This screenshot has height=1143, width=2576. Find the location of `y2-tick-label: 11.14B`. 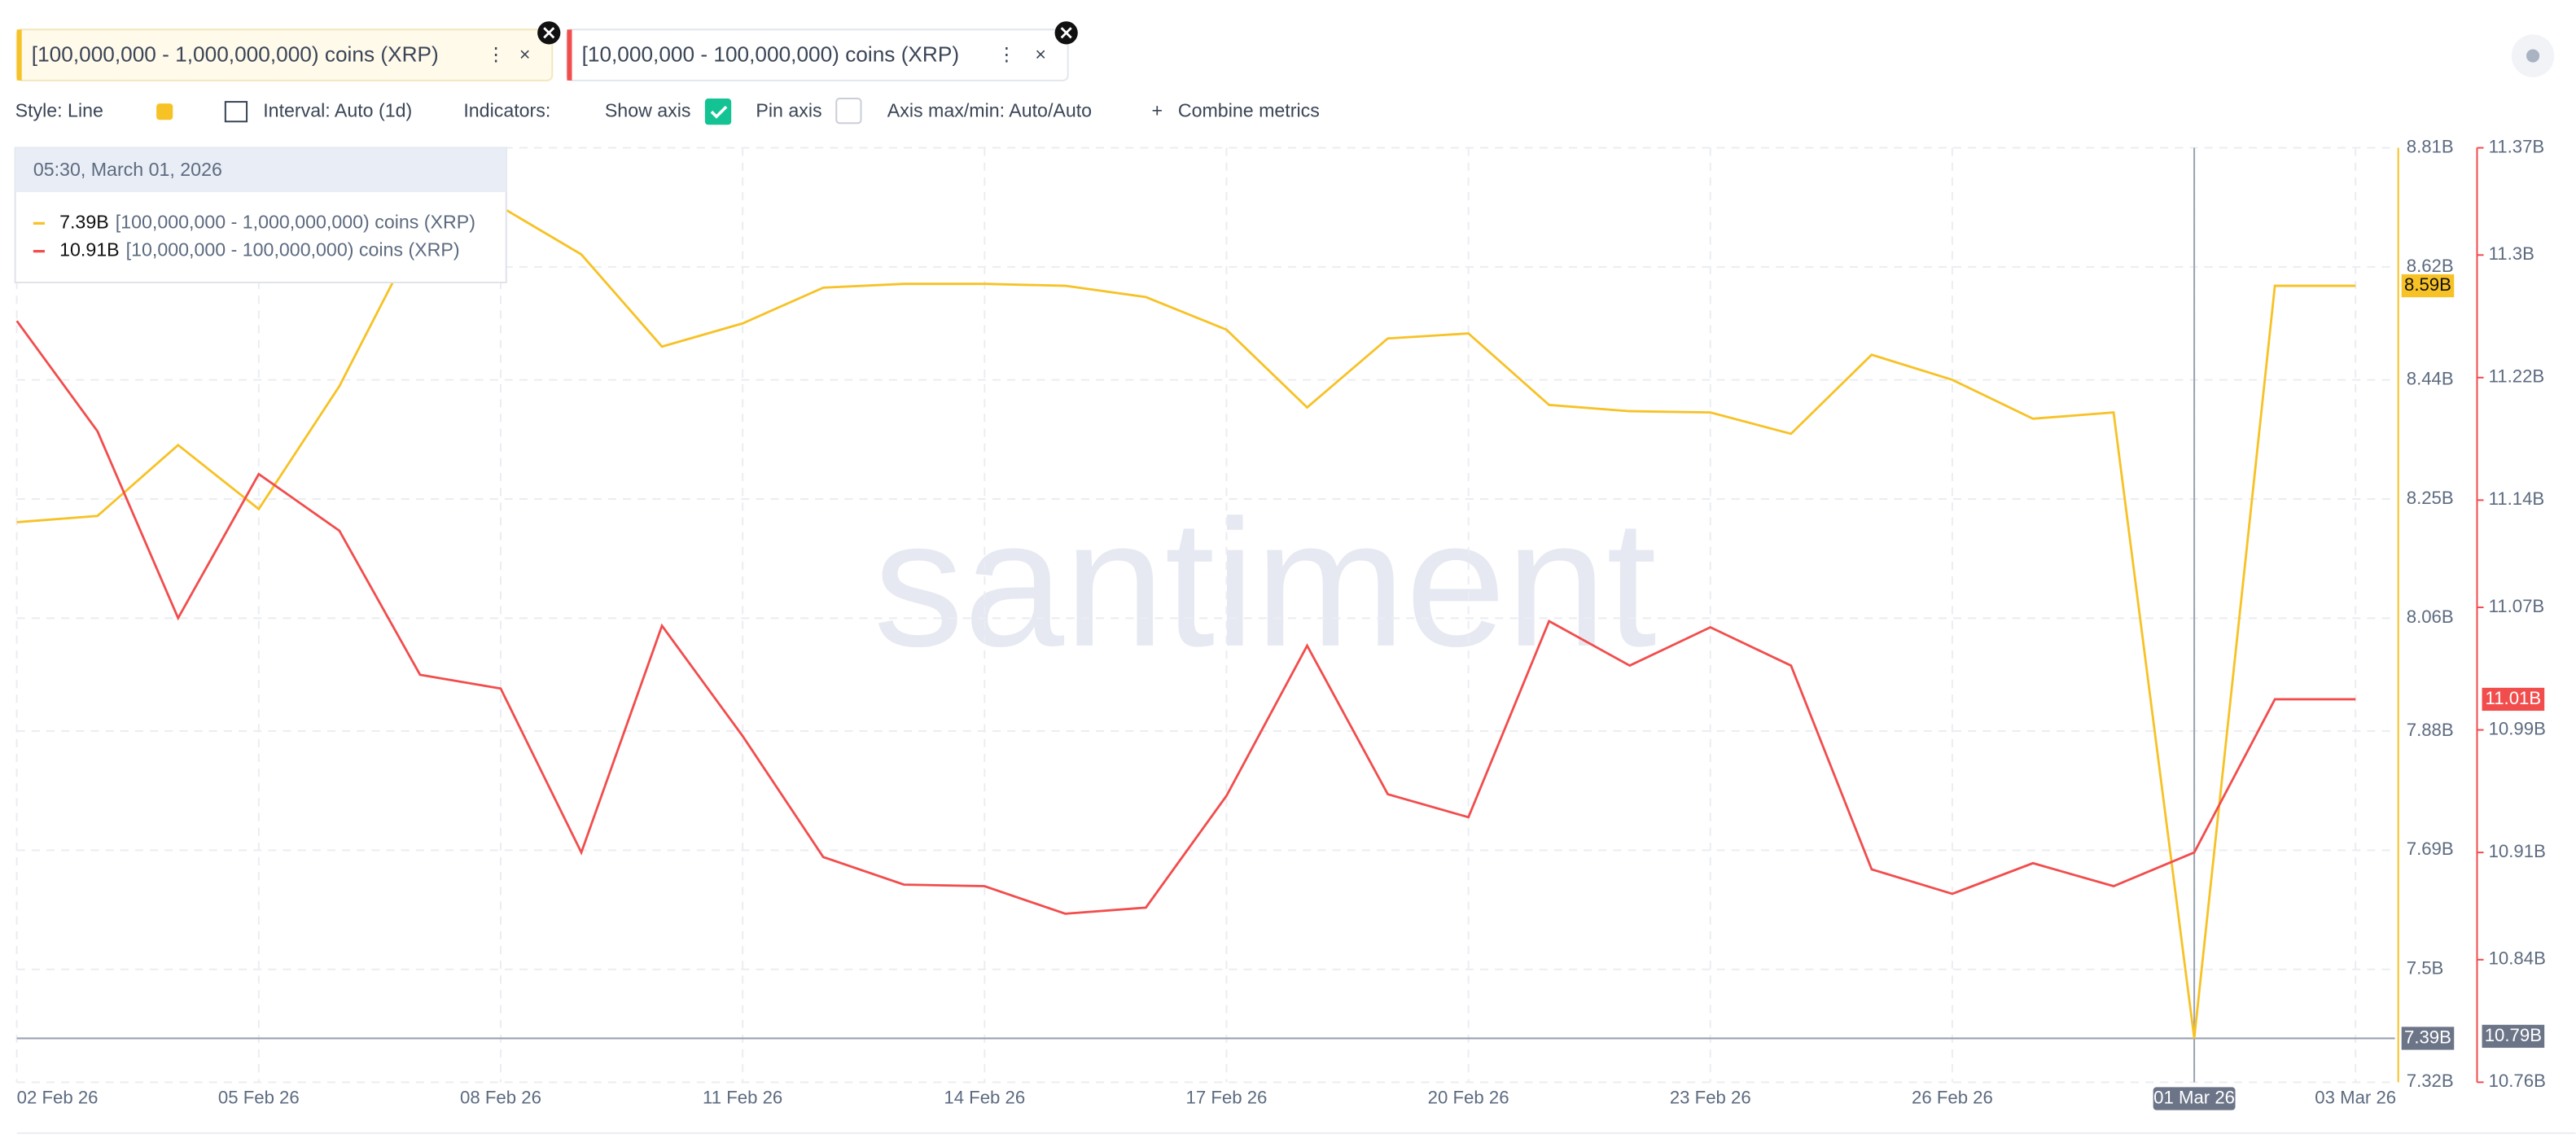

y2-tick-label: 11.14B is located at coordinates (2517, 498).